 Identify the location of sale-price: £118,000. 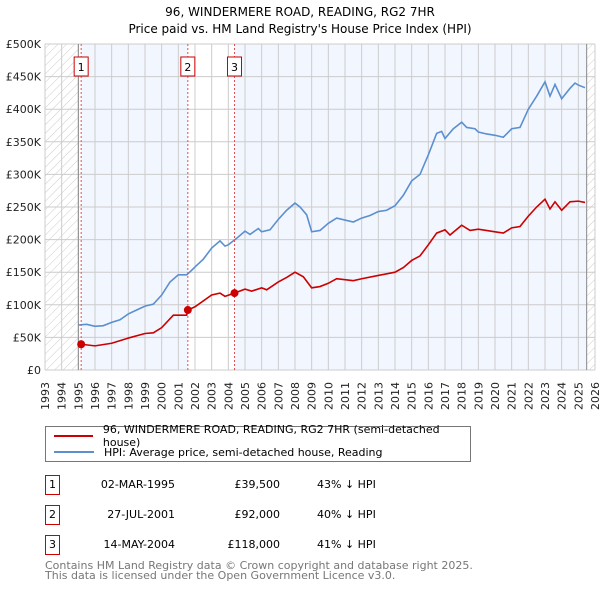
(254, 544).